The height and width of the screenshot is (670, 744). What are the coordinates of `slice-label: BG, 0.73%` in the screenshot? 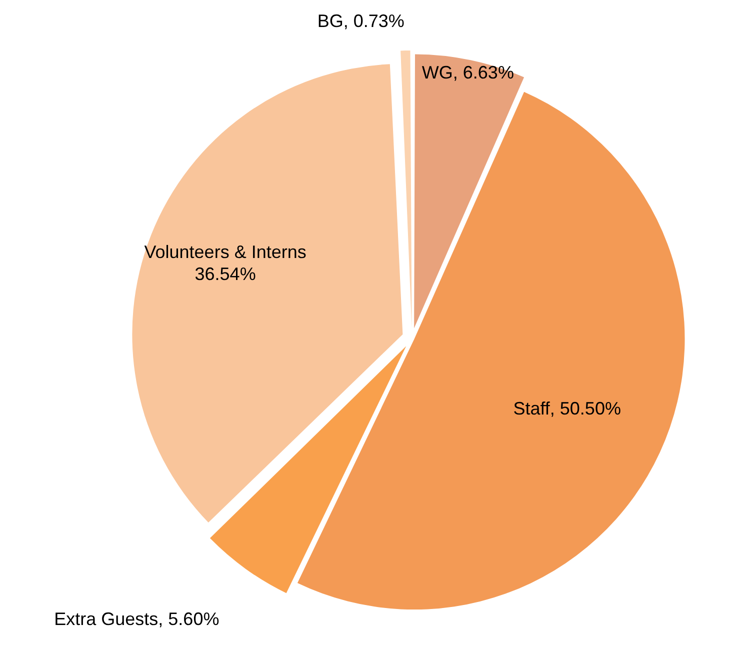 It's located at (360, 21).